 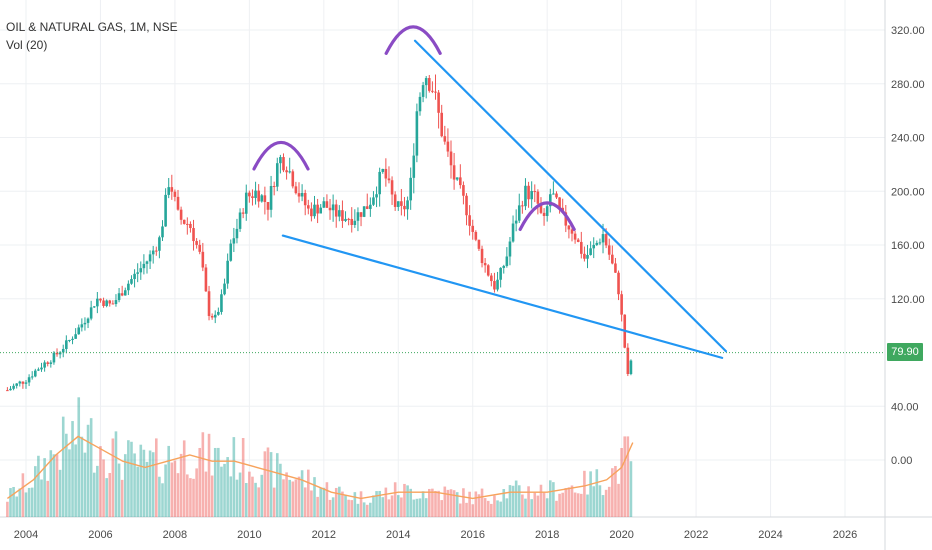 What do you see at coordinates (398, 535) in the screenshot?
I see `x-tick-label: 2014` at bounding box center [398, 535].